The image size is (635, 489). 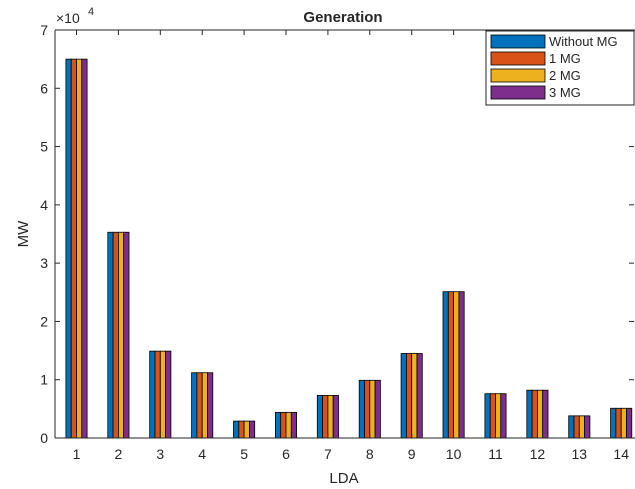 I want to click on legend-label: 3 MG, so click(x=565, y=92).